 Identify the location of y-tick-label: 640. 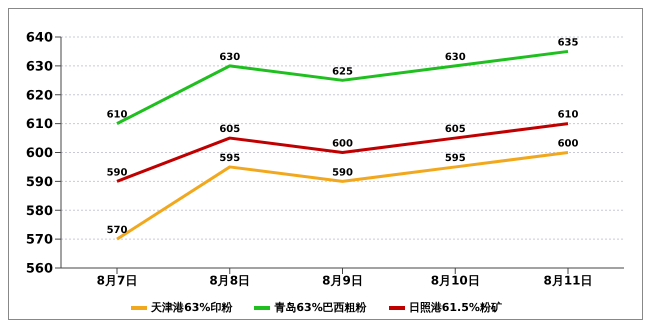
(39, 38).